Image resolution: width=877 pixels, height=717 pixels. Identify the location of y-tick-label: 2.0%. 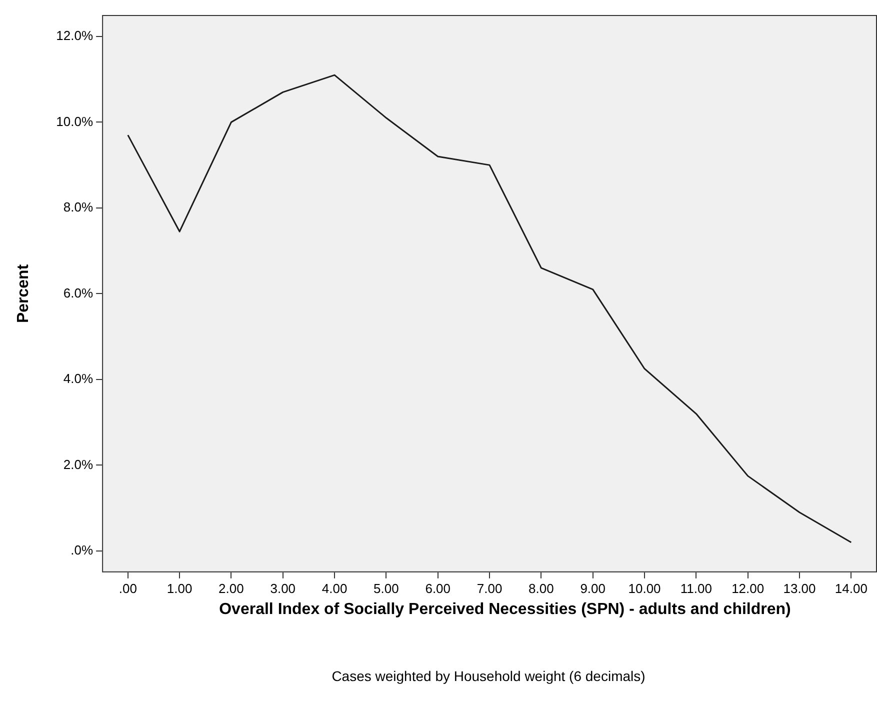
(78, 464).